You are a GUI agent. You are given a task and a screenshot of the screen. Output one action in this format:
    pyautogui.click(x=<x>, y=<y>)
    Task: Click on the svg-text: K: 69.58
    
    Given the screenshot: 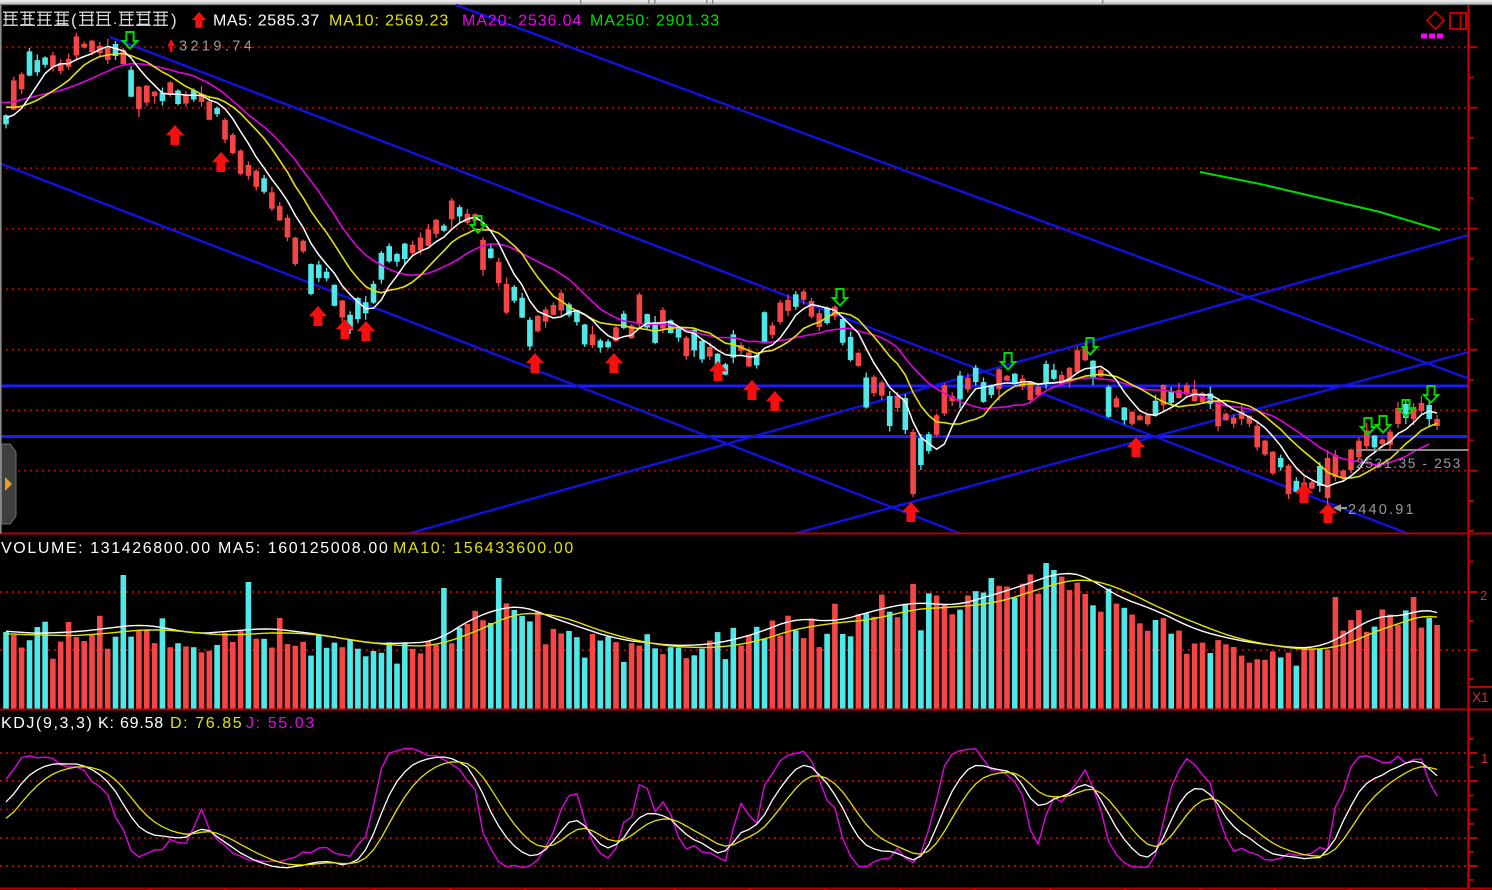 What is the action you would take?
    pyautogui.click(x=131, y=723)
    